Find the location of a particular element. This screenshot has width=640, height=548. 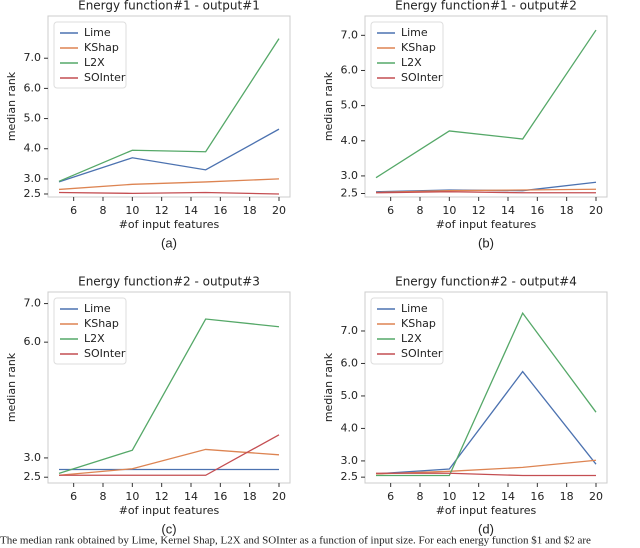

chart-title: Energy function#2 - output#3 is located at coordinates (169, 282).